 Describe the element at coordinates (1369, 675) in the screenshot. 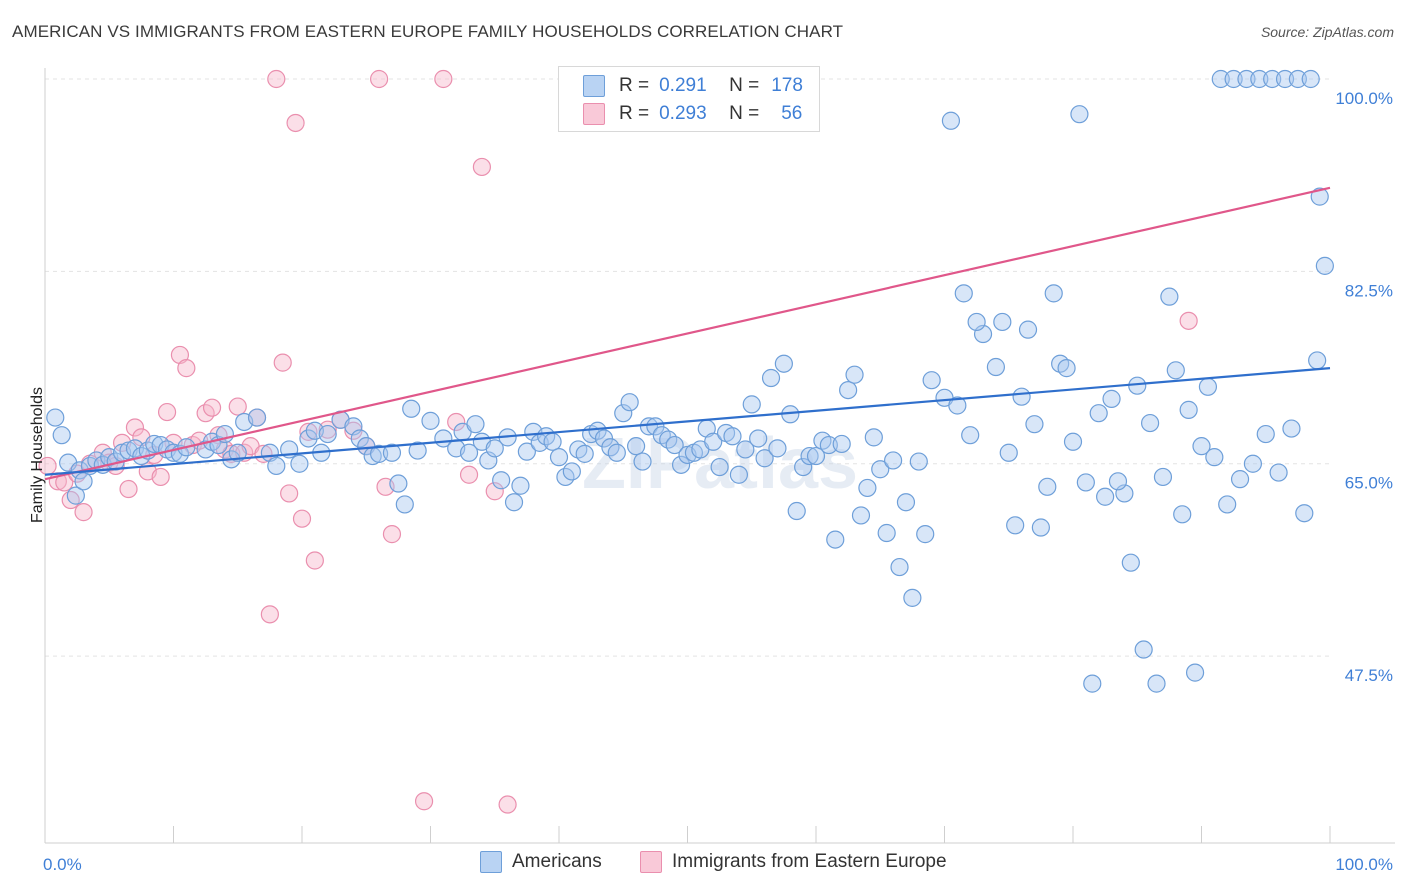

I see `y-tick-label: 47.5%` at that location.